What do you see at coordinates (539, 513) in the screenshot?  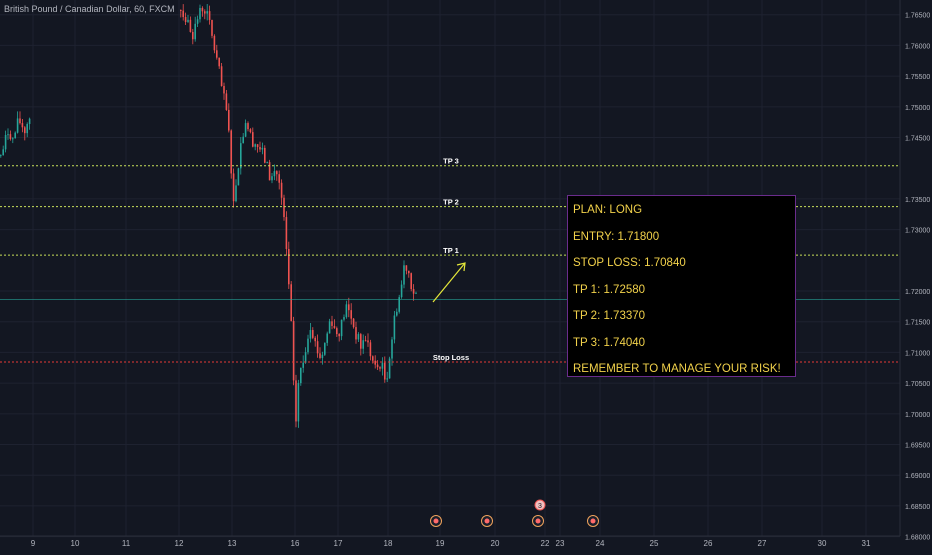 I see `event-flag-icon: 3` at bounding box center [539, 513].